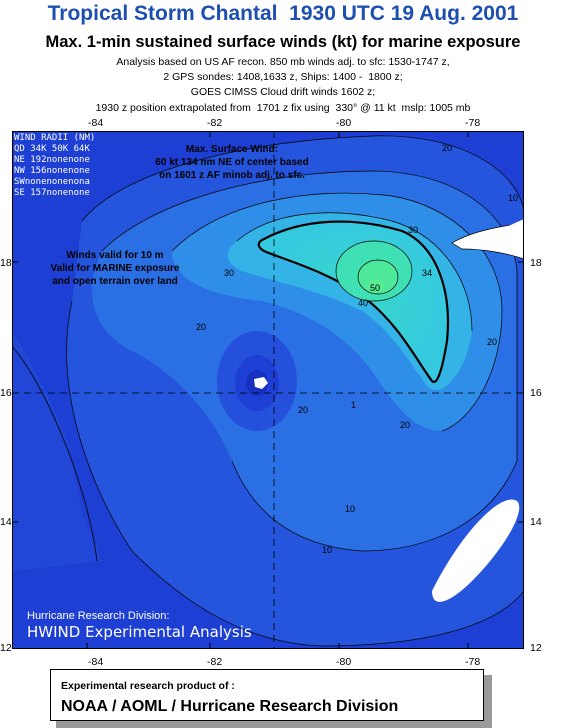 The image size is (566, 728). Describe the element at coordinates (6, 263) in the screenshot. I see `lat-tick-left: 18` at that location.